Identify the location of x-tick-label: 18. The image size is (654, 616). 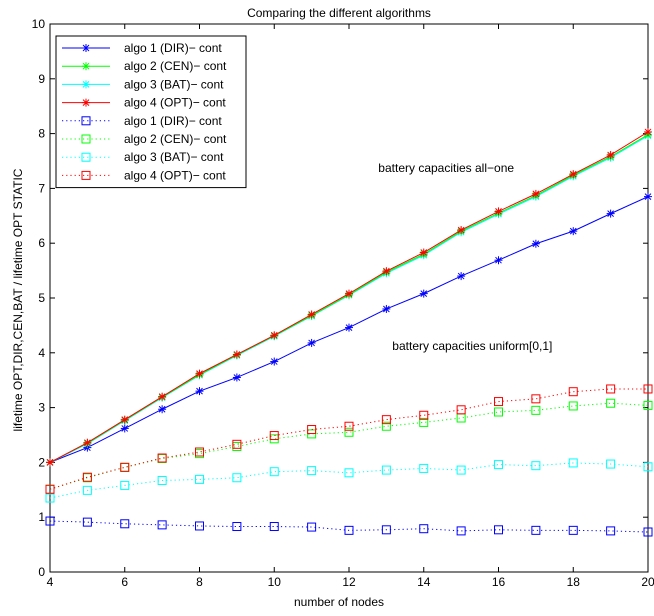
(574, 582).